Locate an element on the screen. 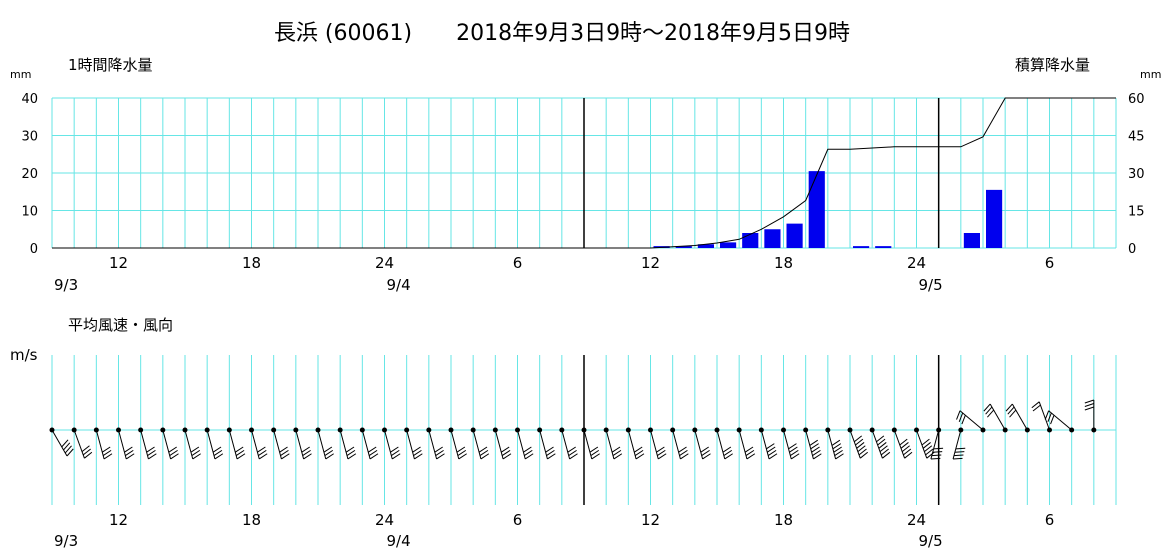  right-axis-tick-label: 30 is located at coordinates (1136, 174).